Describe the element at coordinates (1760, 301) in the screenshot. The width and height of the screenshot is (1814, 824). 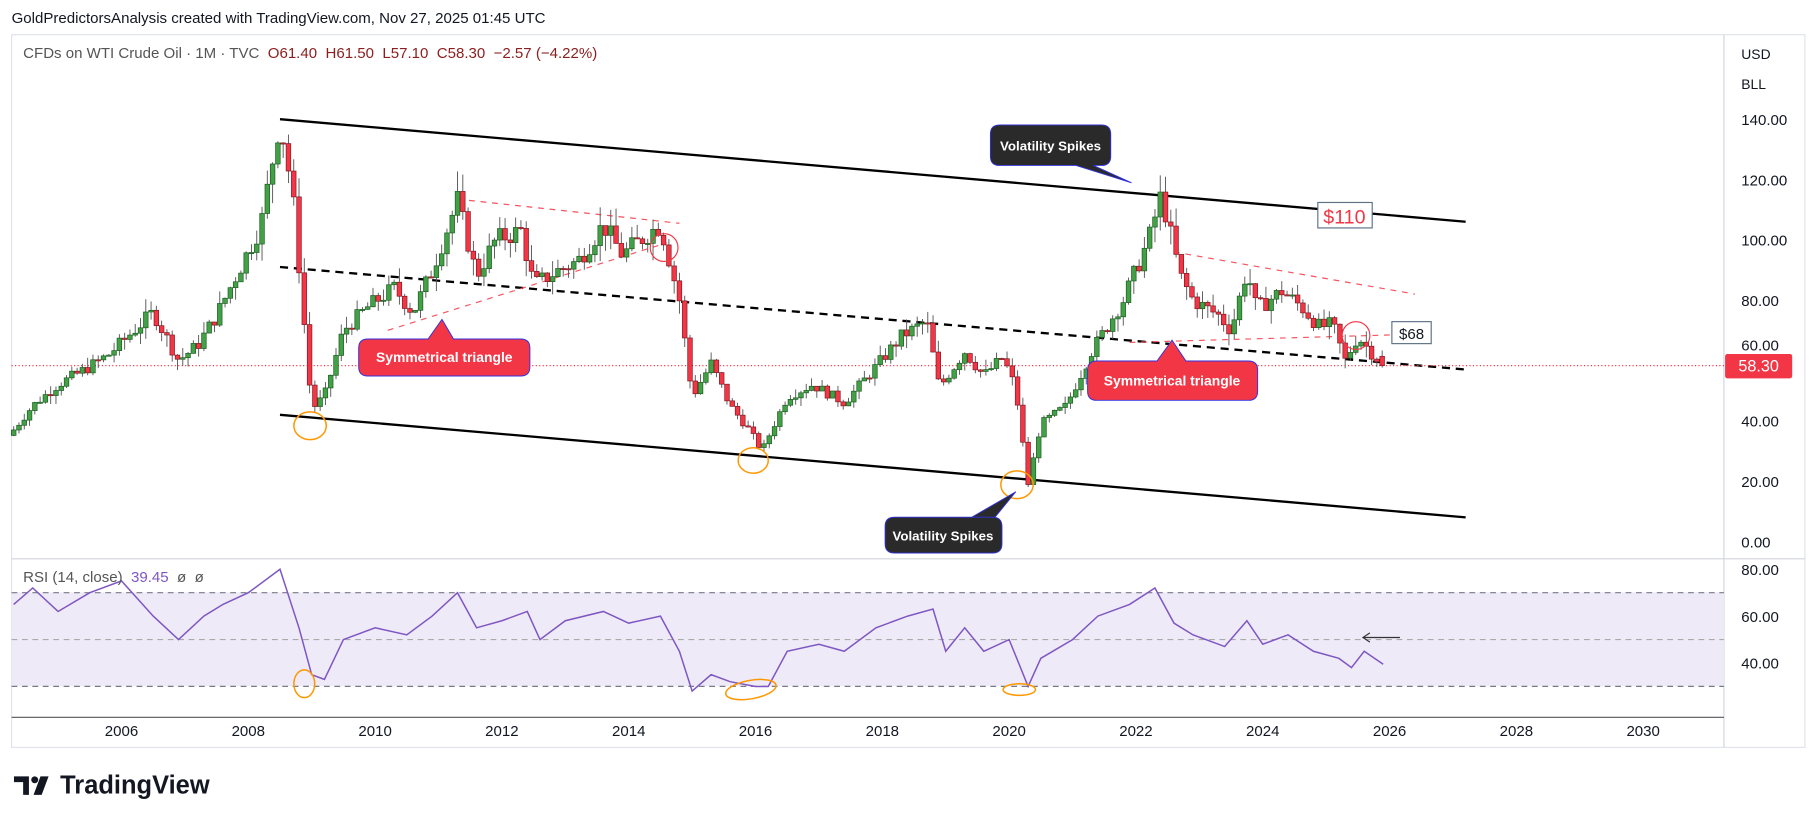
I see `price-tick-label: 80.00` at that location.